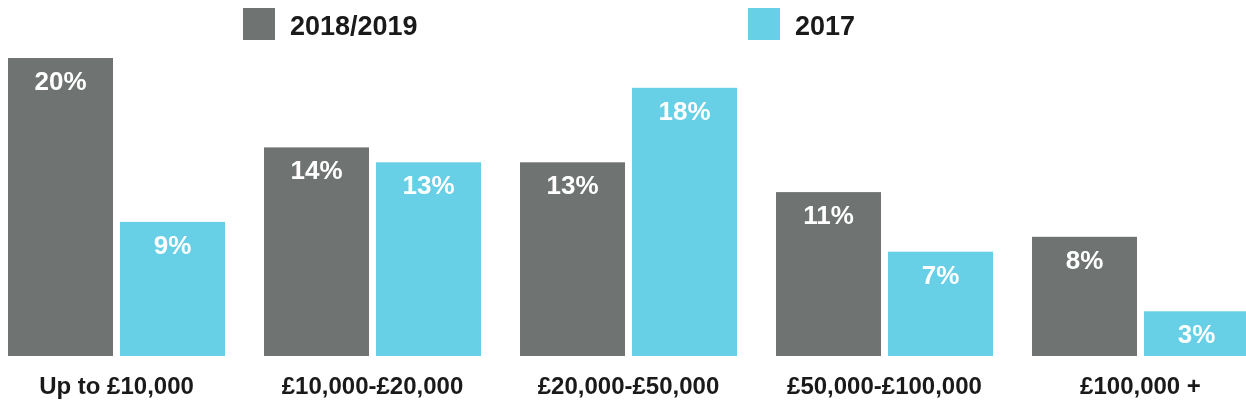 This screenshot has width=1246, height=402. I want to click on data-label: 9%, so click(172, 244).